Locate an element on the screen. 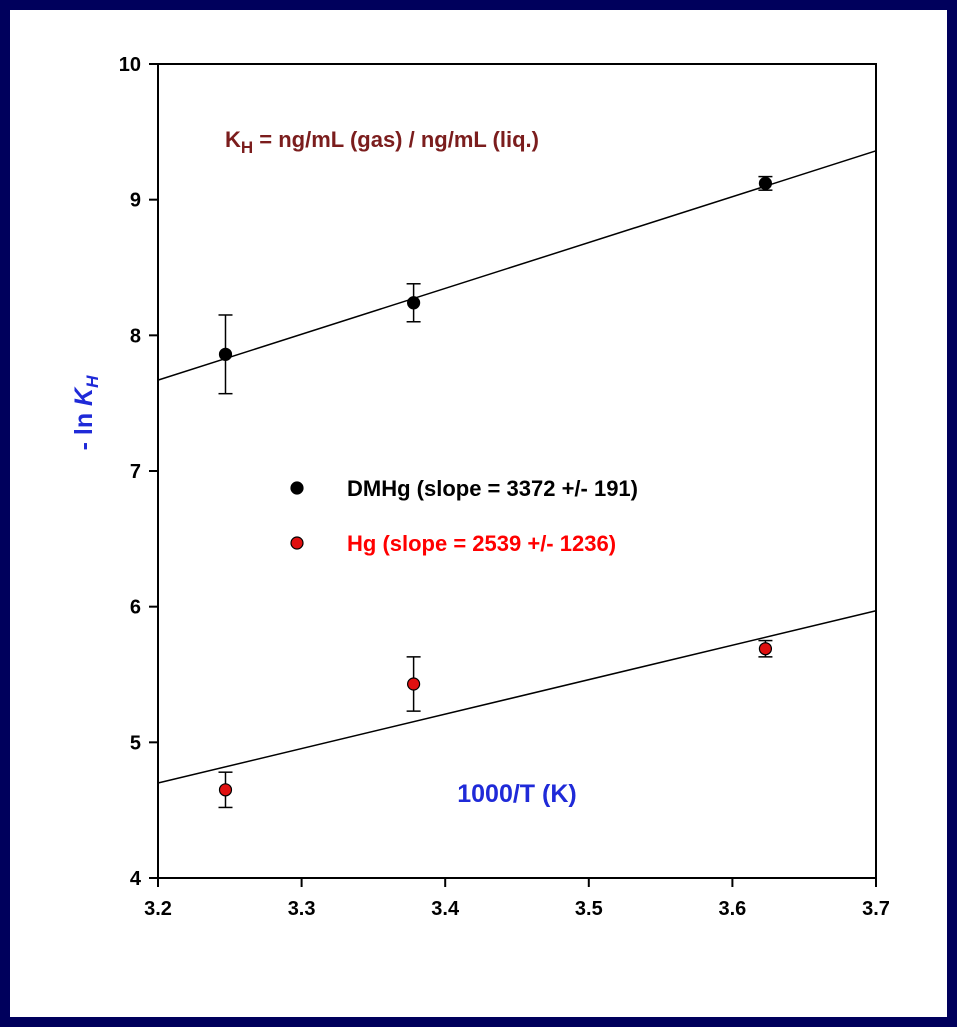 The width and height of the screenshot is (957, 1027). hg-fit-line is located at coordinates (517, 697).